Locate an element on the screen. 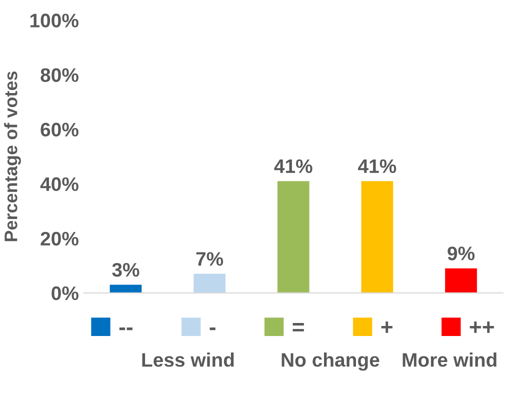 The image size is (508, 404). y-axis-title: Percentage of votes is located at coordinates (12, 156).